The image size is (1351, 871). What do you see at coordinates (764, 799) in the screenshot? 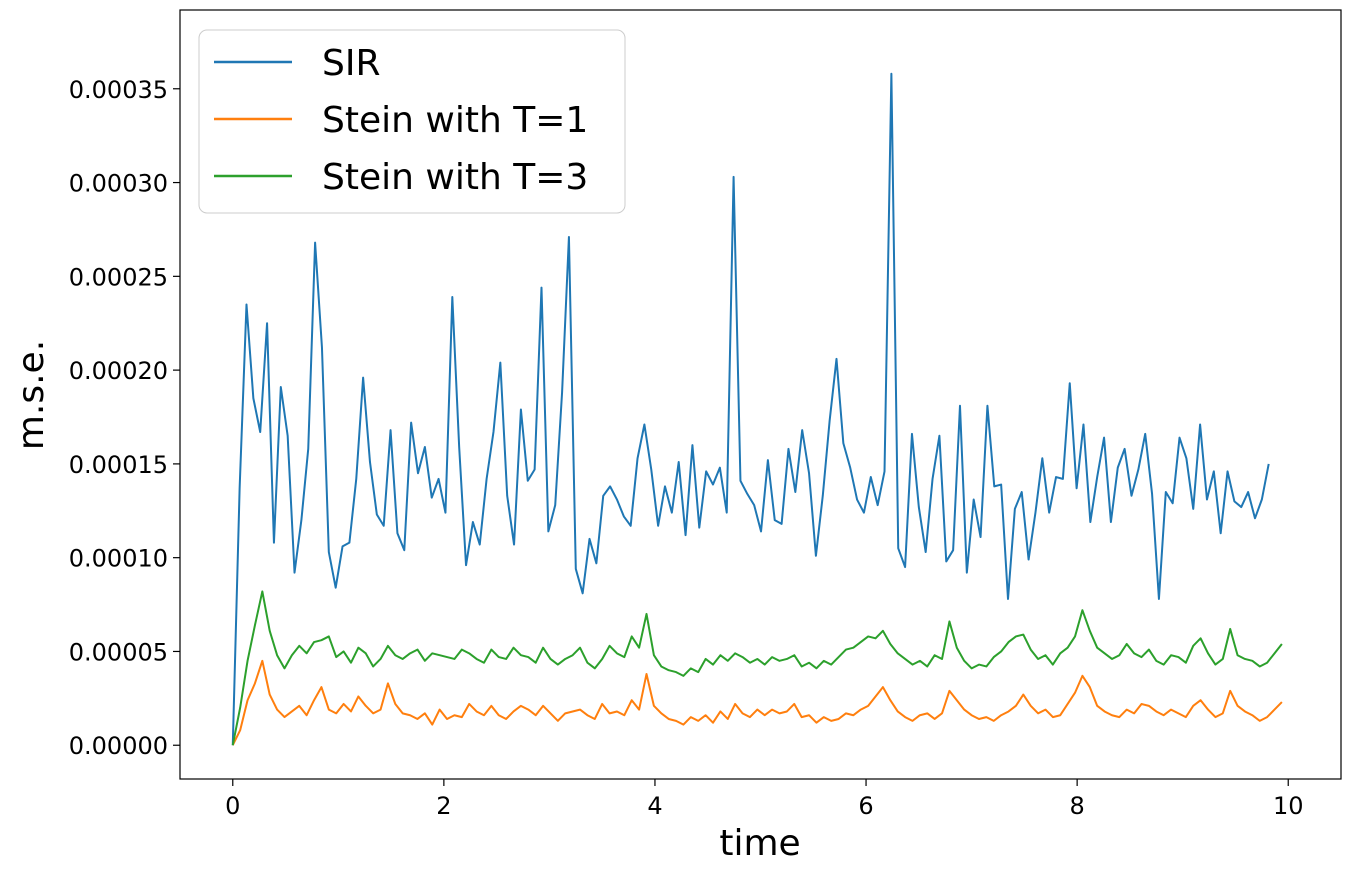
I see `x-axis-ticks: 0 2 4 6 8 10` at bounding box center [764, 799].